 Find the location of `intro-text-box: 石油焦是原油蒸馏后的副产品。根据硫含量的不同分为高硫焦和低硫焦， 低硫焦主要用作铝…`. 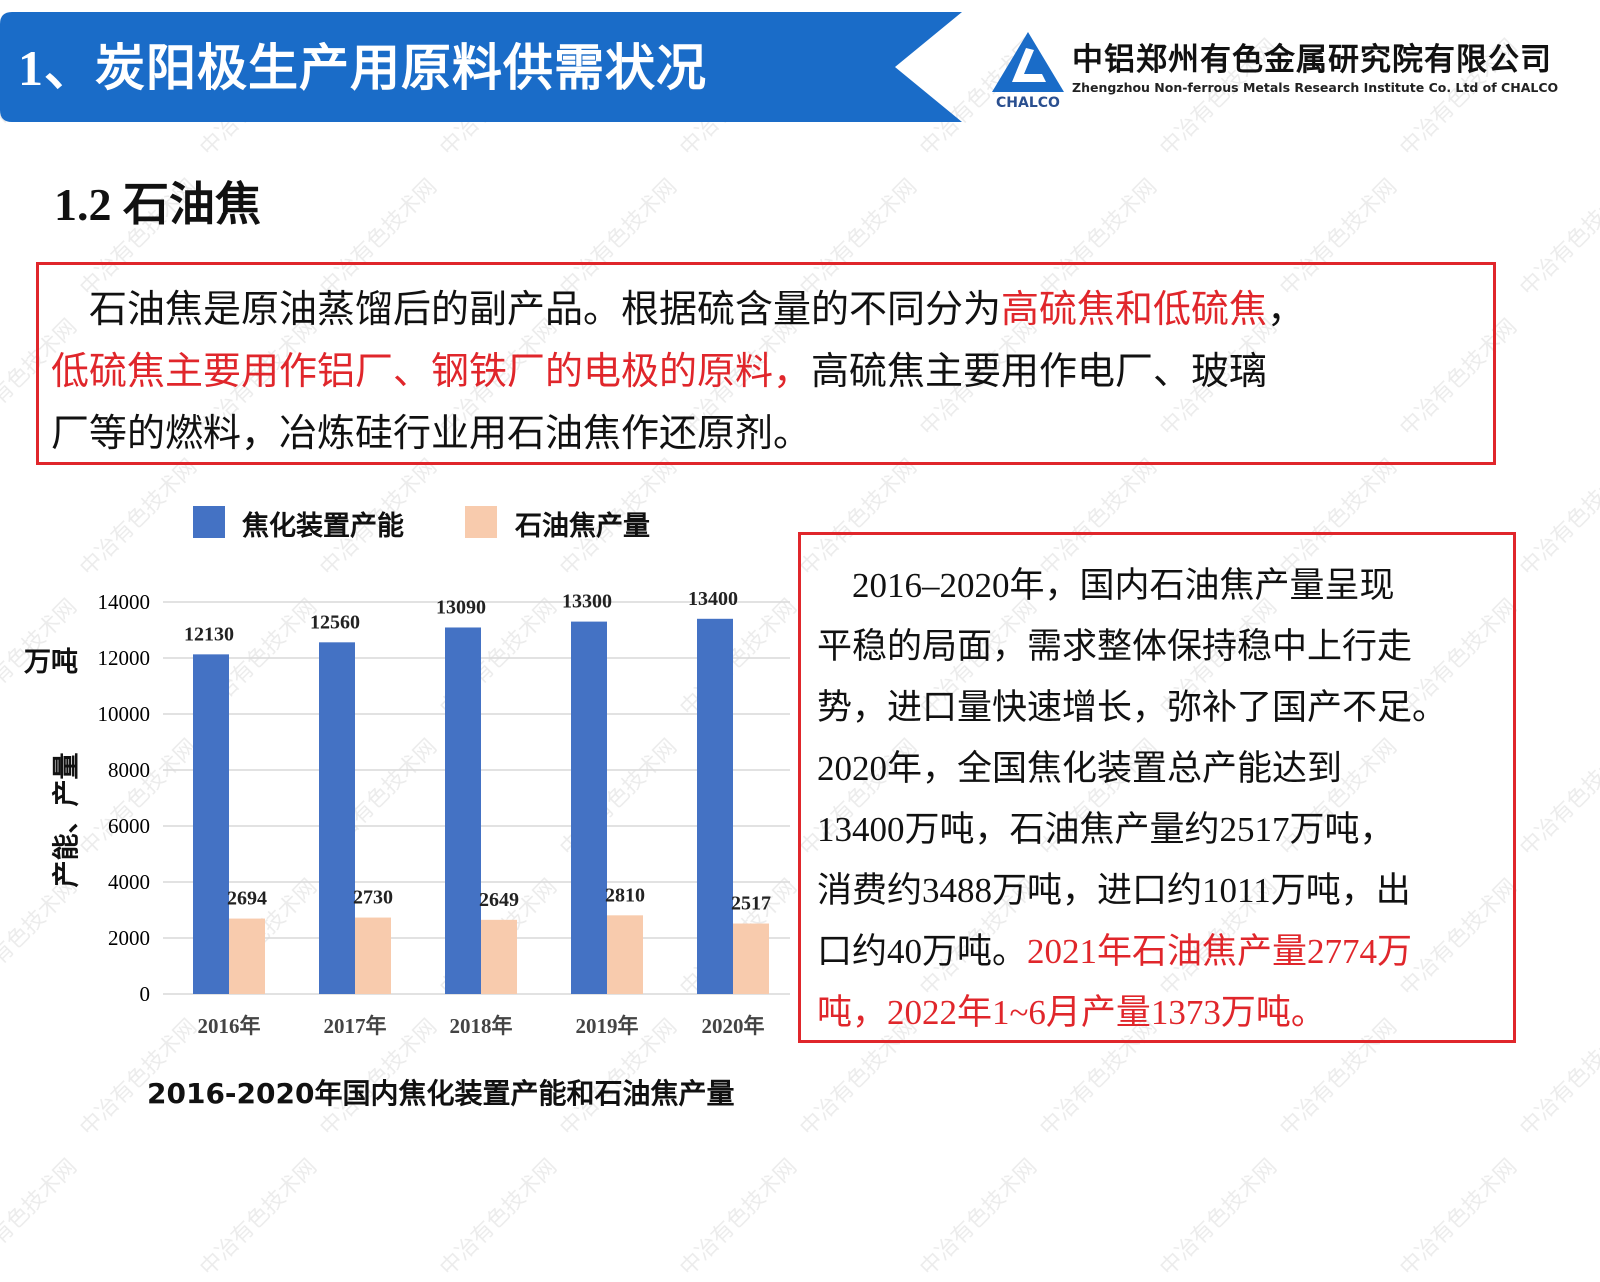

intro-text-box: 石油焦是原油蒸馏后的副产品。根据硫含量的不同分为高硫焦和低硫焦， 低硫焦主要用作铝… is located at coordinates (766, 363).